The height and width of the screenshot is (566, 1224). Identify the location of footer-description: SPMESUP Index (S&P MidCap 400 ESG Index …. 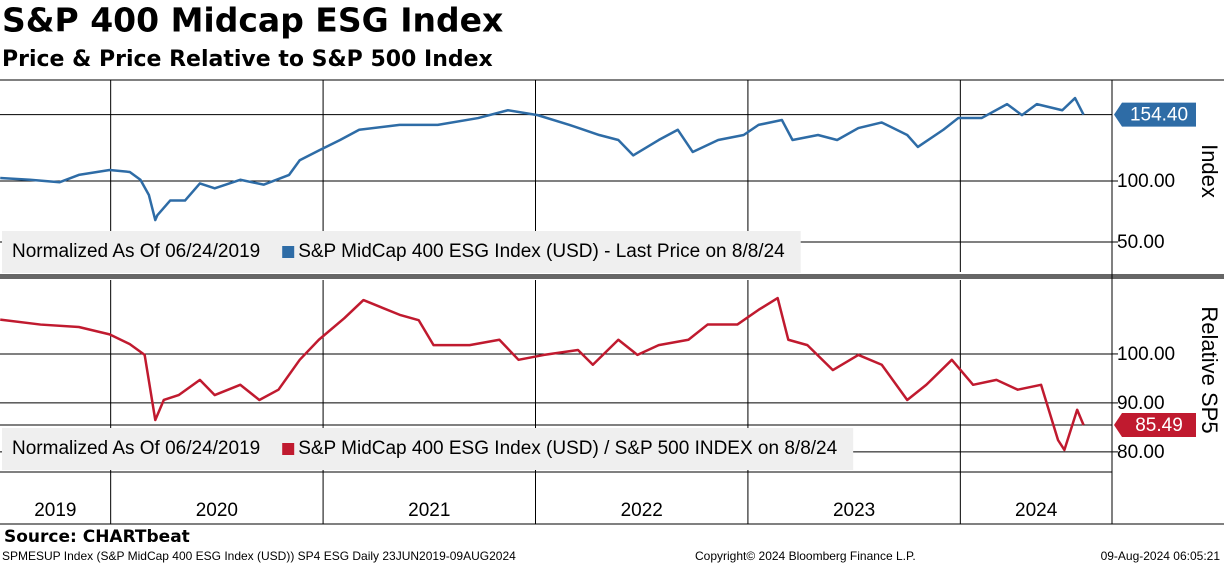
(259, 556).